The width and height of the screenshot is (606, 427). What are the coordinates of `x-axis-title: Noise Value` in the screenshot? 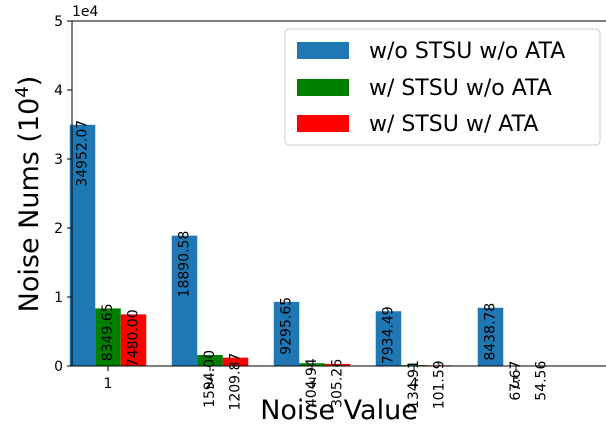 It's located at (339, 410).